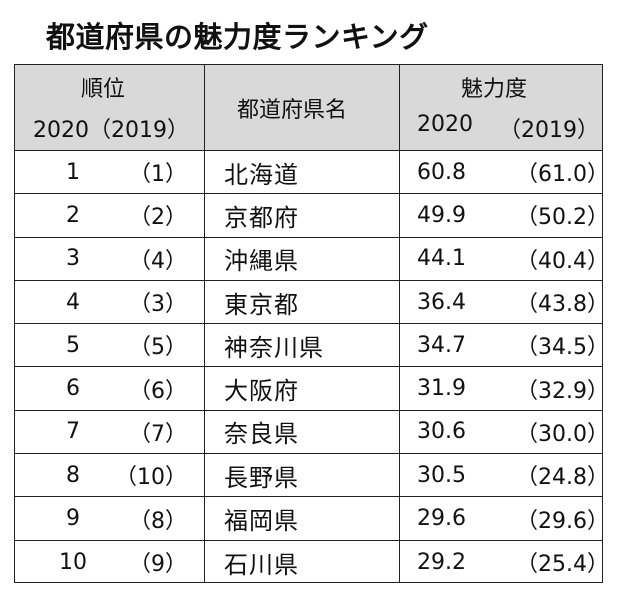 This screenshot has width=624, height=600. Describe the element at coordinates (441, 432) in the screenshot. I see `score-2020-cell: 30.6` at that location.